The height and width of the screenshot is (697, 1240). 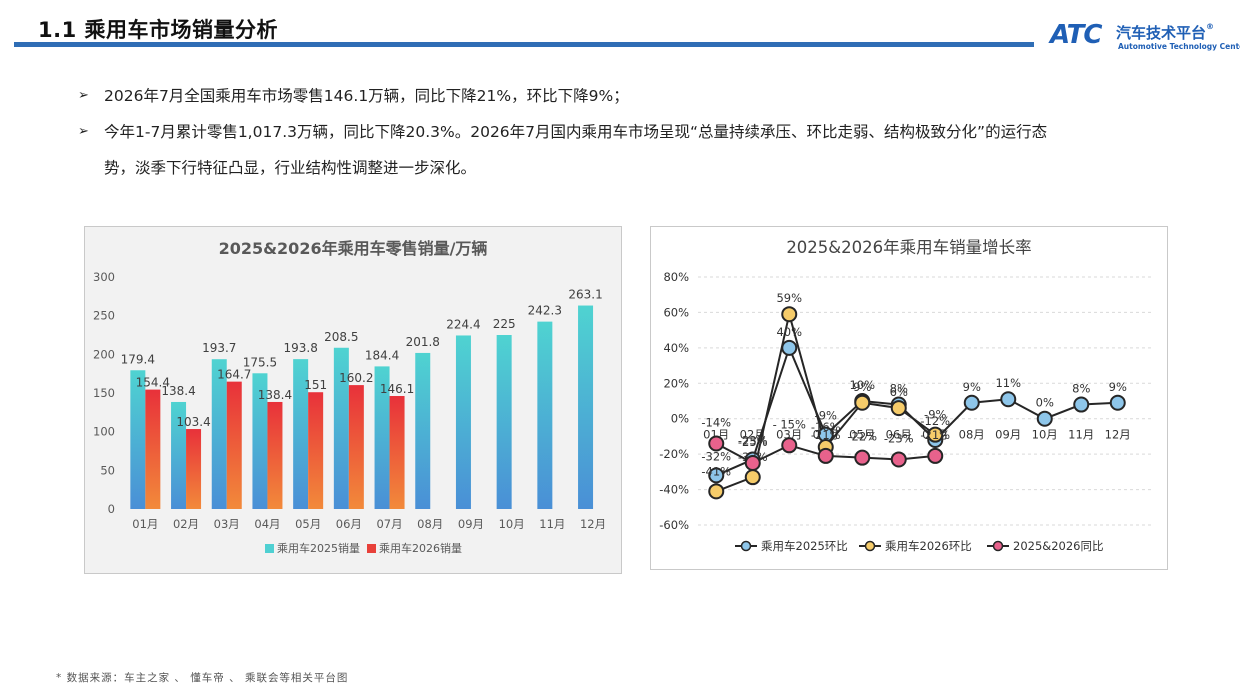 I want to click on bar-value-label: 154.4, so click(x=153, y=383).